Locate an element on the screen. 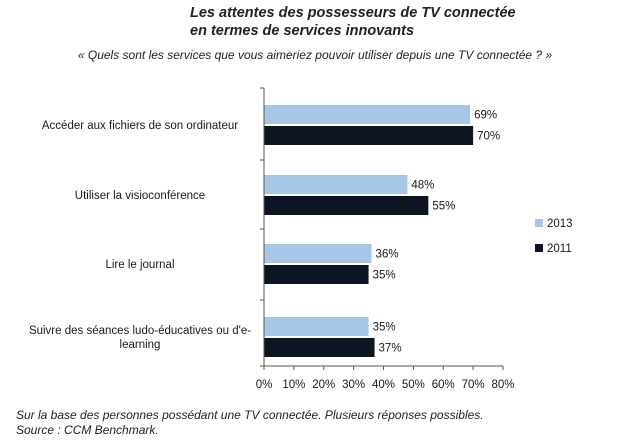 The height and width of the screenshot is (448, 630). x-tick-label-4: 30% is located at coordinates (353, 385).